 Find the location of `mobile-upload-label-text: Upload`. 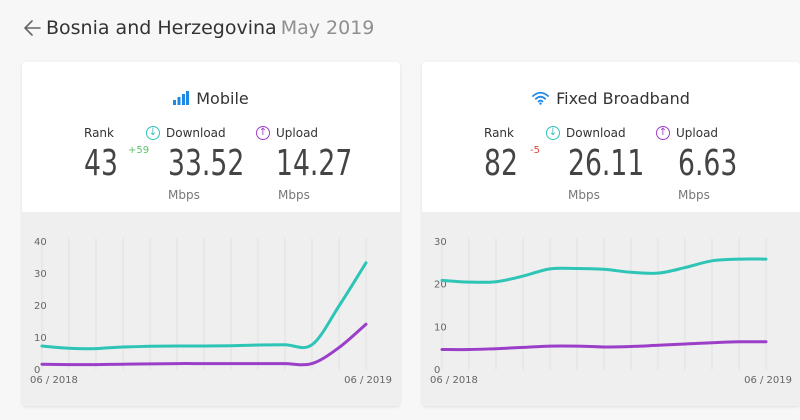

mobile-upload-label-text: Upload is located at coordinates (297, 133).